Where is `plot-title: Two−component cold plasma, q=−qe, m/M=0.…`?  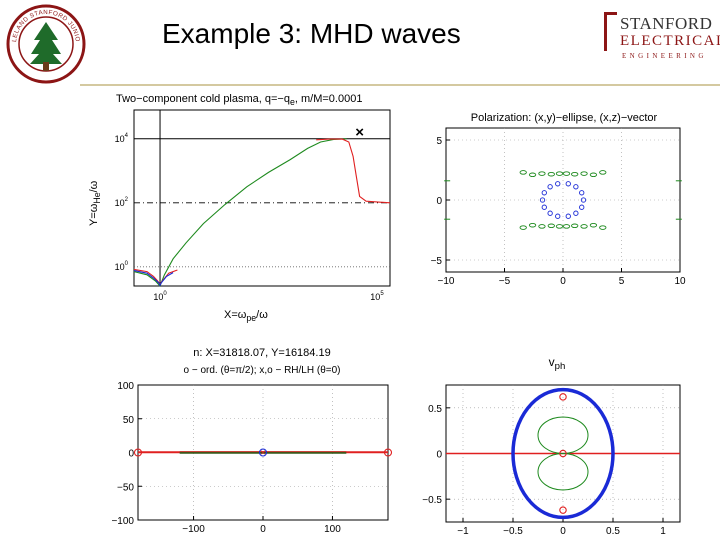
plot-title: Two−component cold plasma, q=−qe, m/M=0.… is located at coordinates (239, 100).